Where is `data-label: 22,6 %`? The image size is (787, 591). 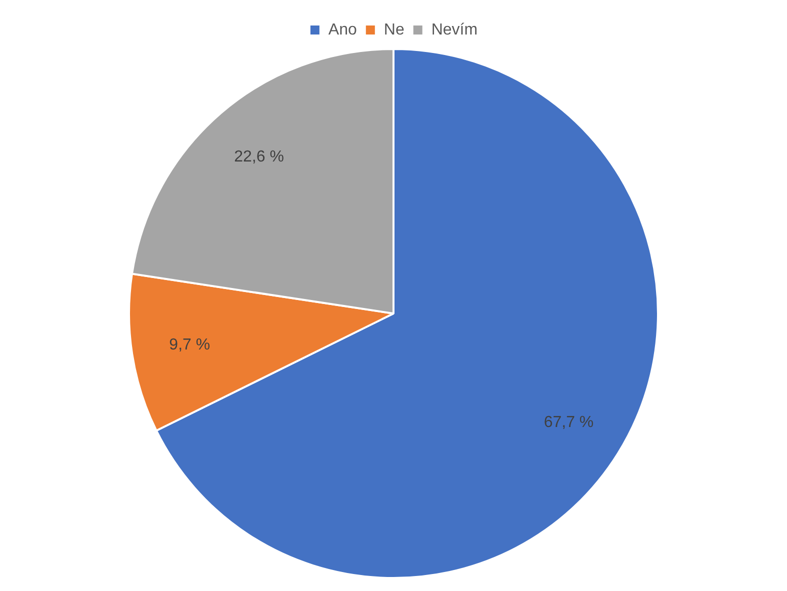 data-label: 22,6 % is located at coordinates (259, 157).